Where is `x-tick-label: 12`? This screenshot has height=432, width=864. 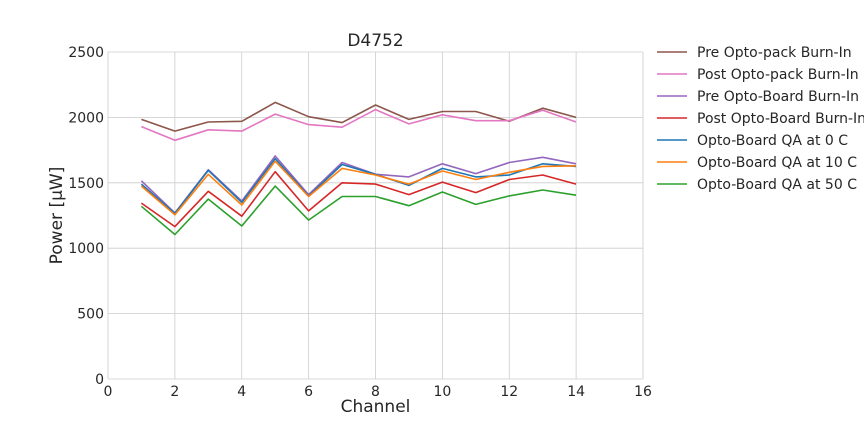 x-tick-label: 12 is located at coordinates (509, 392).